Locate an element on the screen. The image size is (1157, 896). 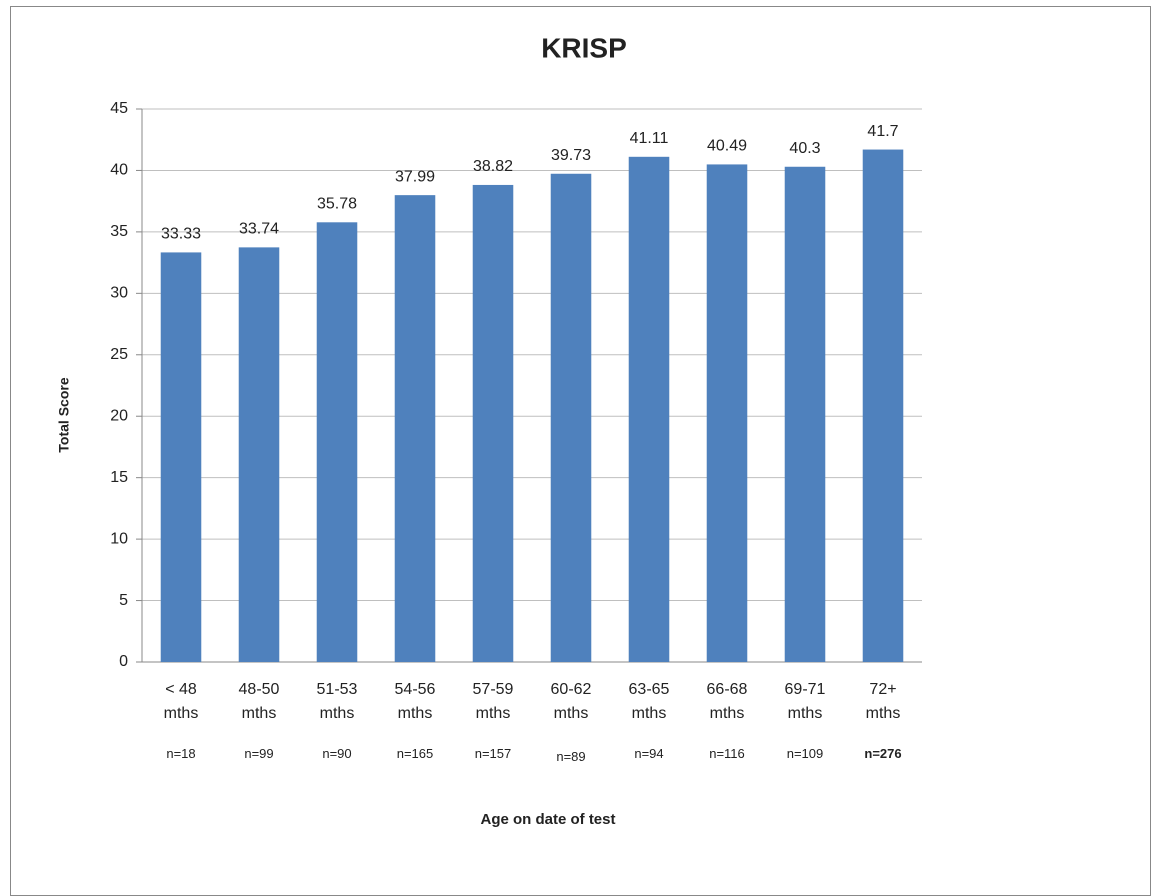
y-tick-label: 5 is located at coordinates (123, 600).